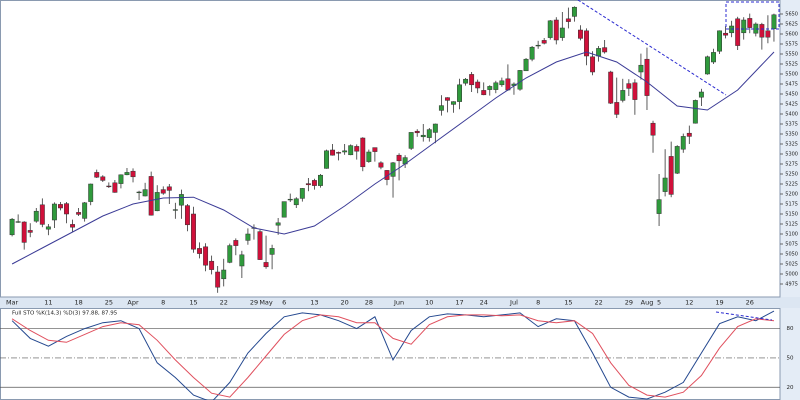 This screenshot has height=400, width=800. I want to click on x-tick-label: 24, so click(484, 303).